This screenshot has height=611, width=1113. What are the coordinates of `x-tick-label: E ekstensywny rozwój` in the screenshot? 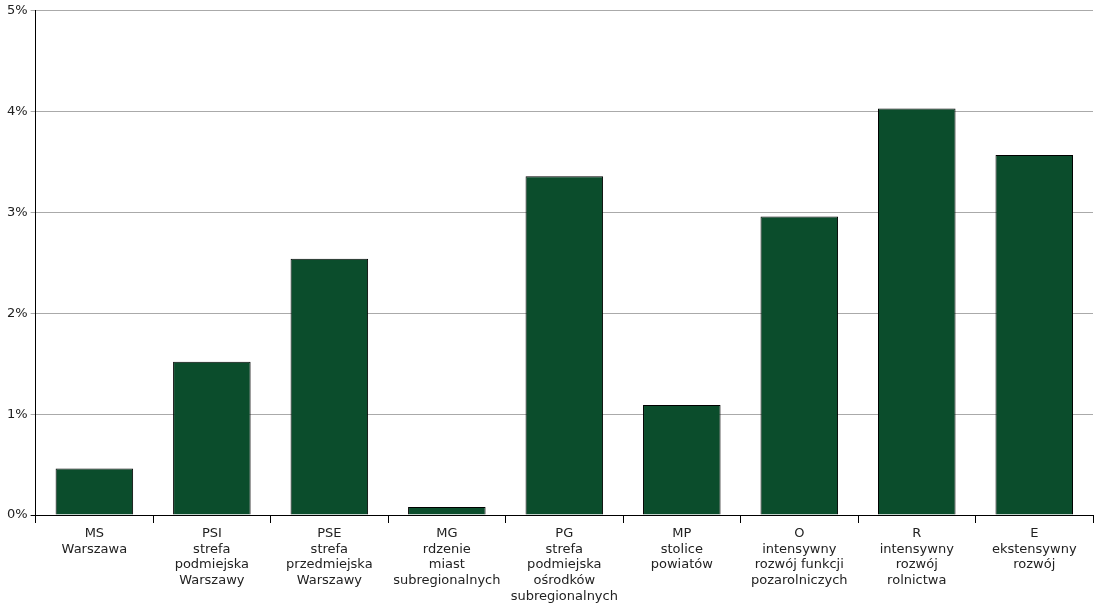 It's located at (1034, 548).